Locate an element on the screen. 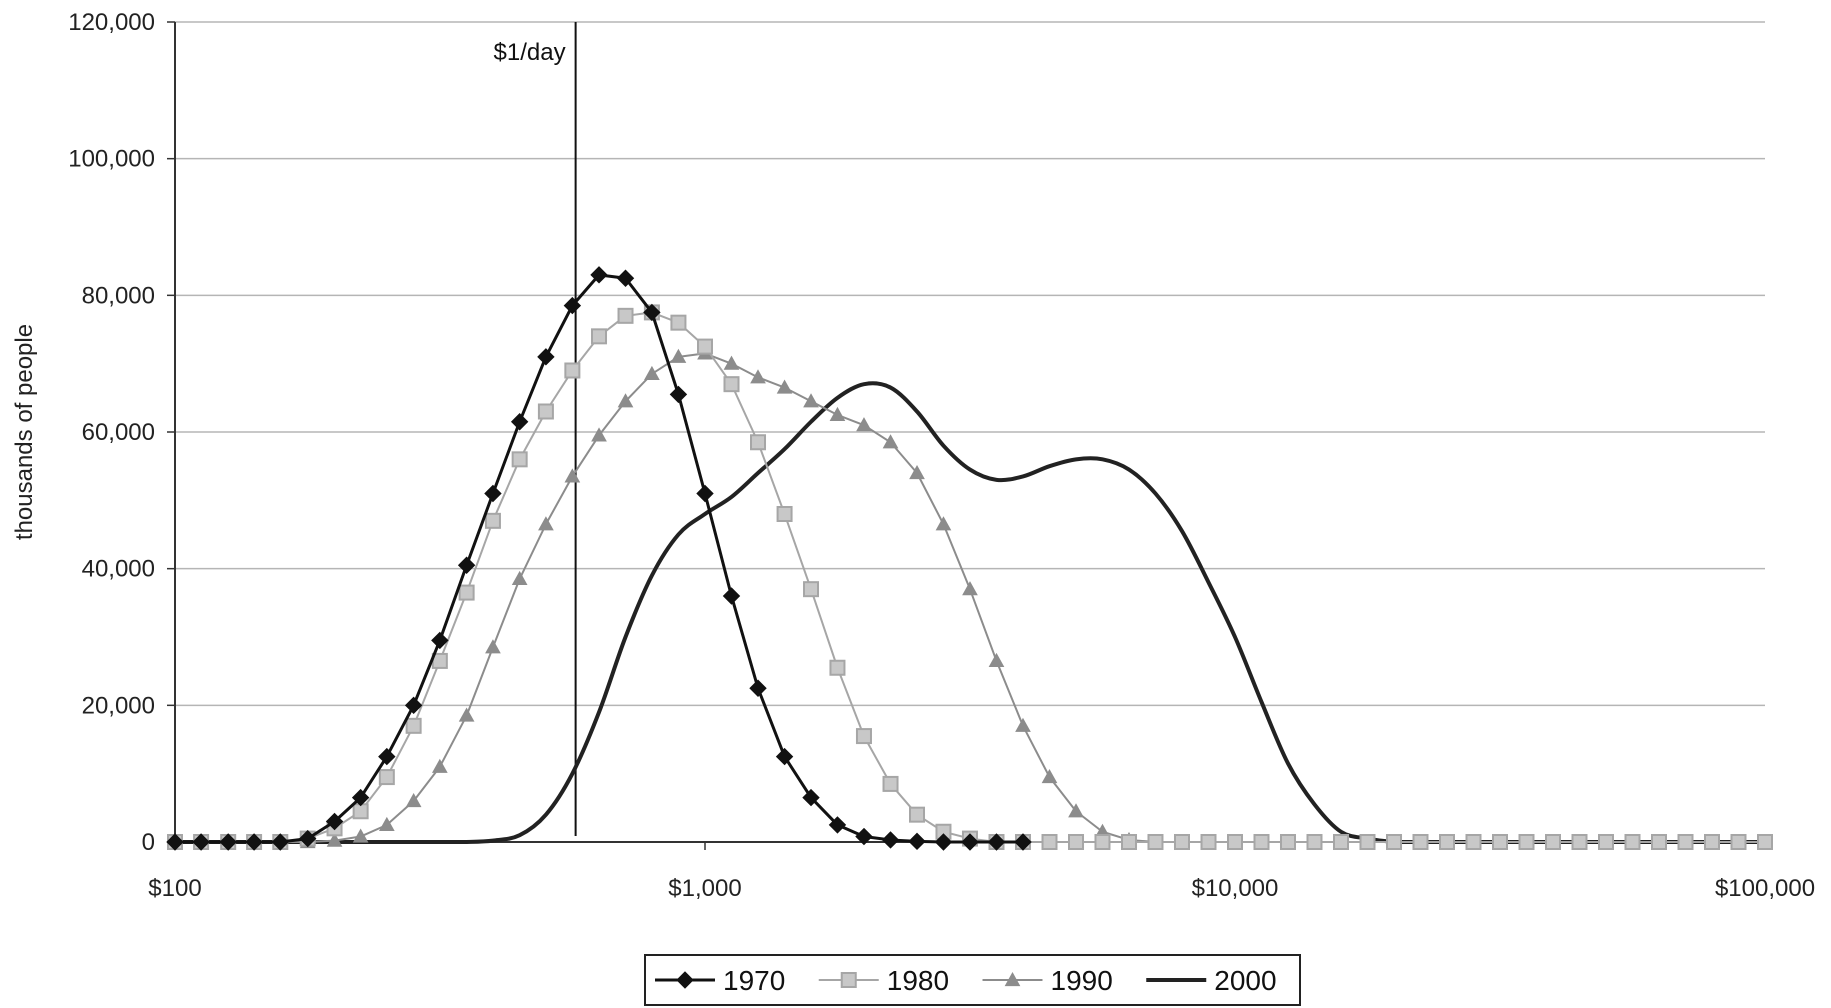 Image resolution: width=1831 pixels, height=1008 pixels. legend-label: 2000 is located at coordinates (1245, 980).